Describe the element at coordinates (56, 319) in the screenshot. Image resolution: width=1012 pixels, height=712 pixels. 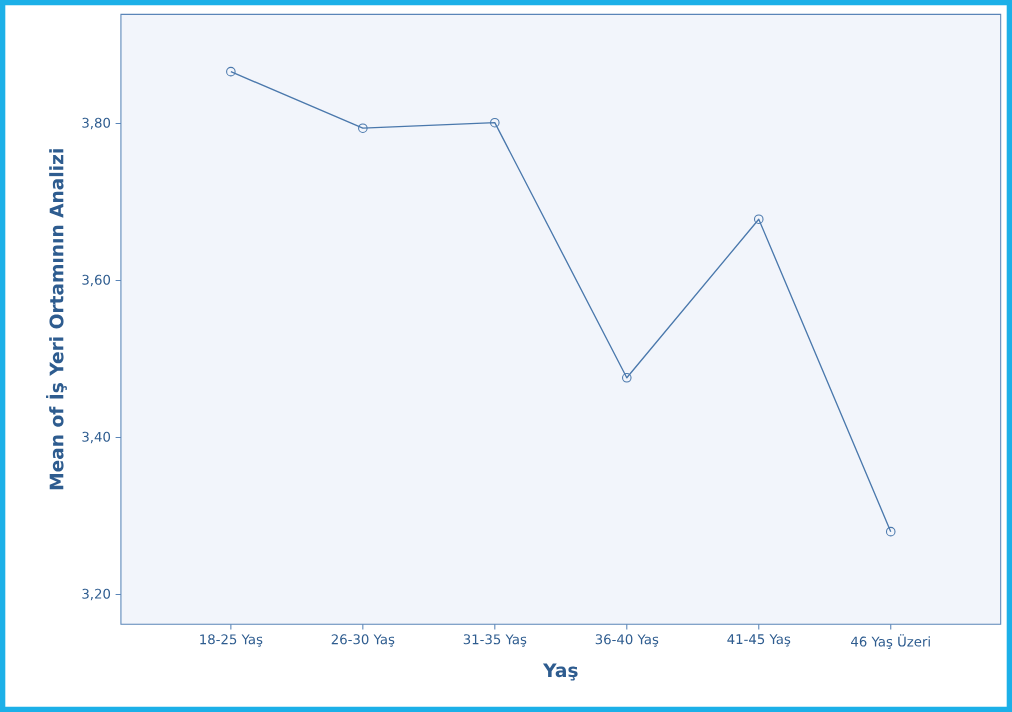
I see `y-axis-title: Mean of İş Yeri Ortamının Analizi` at that location.